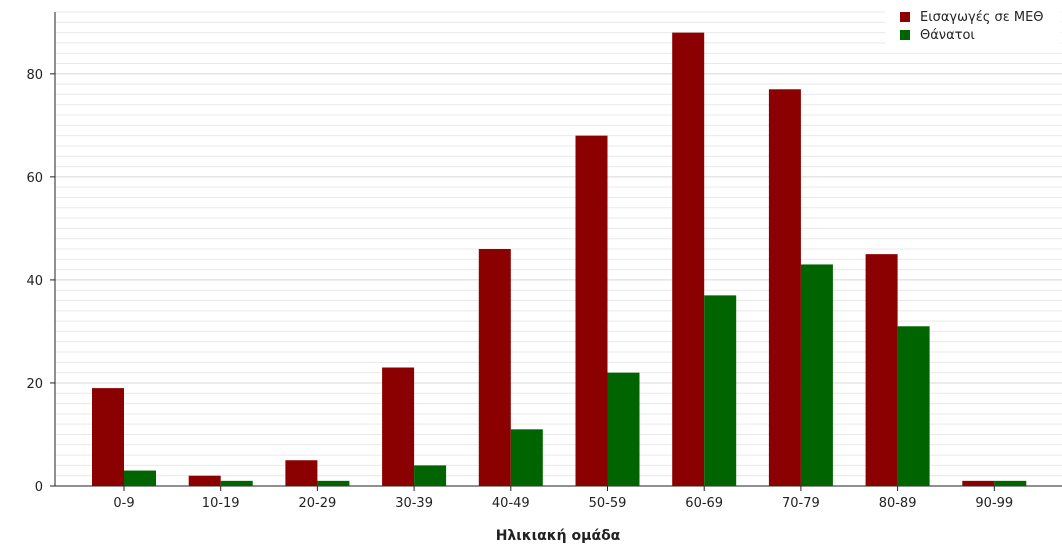 This screenshot has width=1062, height=544. Describe the element at coordinates (414, 503) in the screenshot. I see `x-tick-label: 30-39` at that location.